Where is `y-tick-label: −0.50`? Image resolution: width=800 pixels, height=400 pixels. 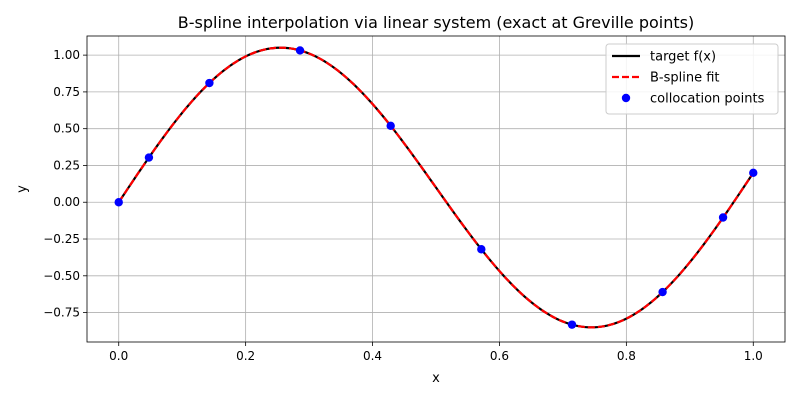
y-tick-label: −0.50 is located at coordinates (61, 276).